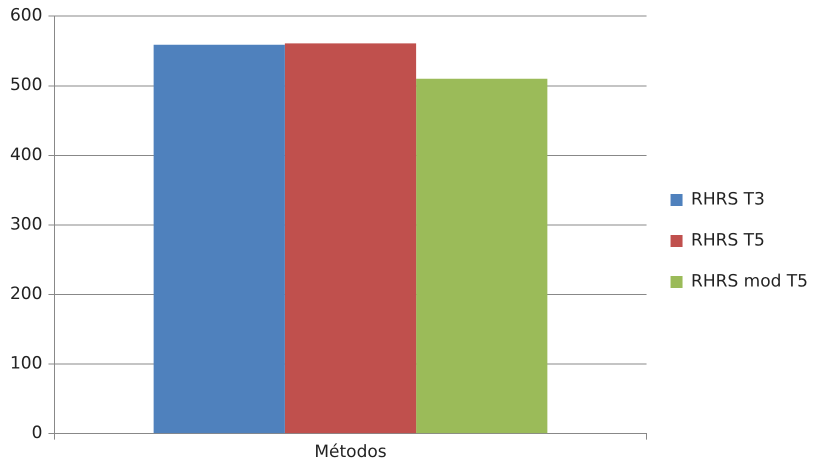  I want to click on y-tick-label: 100, so click(26, 363).